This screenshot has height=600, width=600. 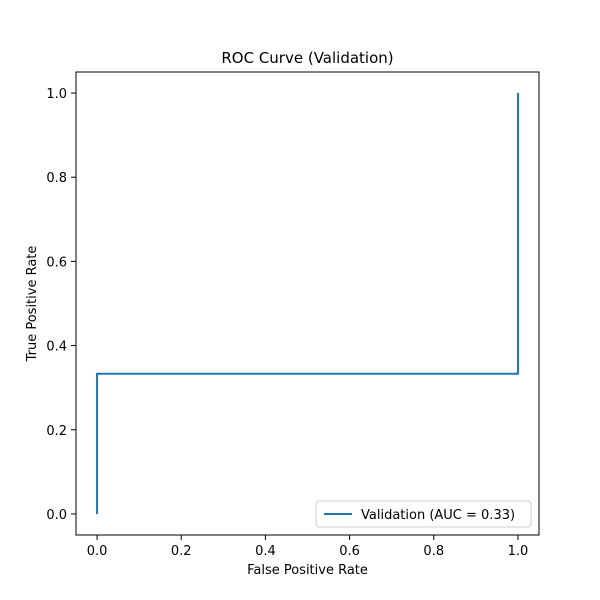 What do you see at coordinates (433, 551) in the screenshot?
I see `x-tick-label: 0.8` at bounding box center [433, 551].